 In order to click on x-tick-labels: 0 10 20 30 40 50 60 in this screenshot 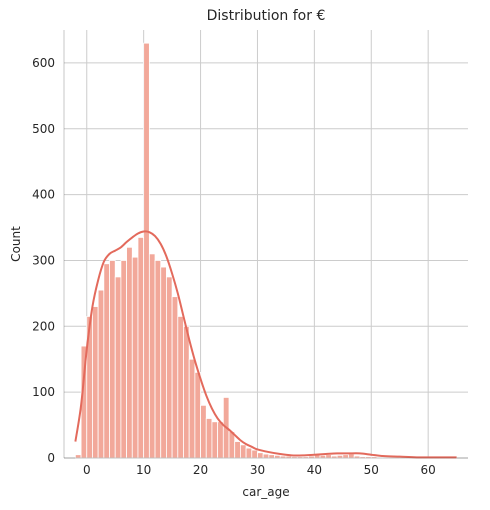, I will do `click(259, 470)`.